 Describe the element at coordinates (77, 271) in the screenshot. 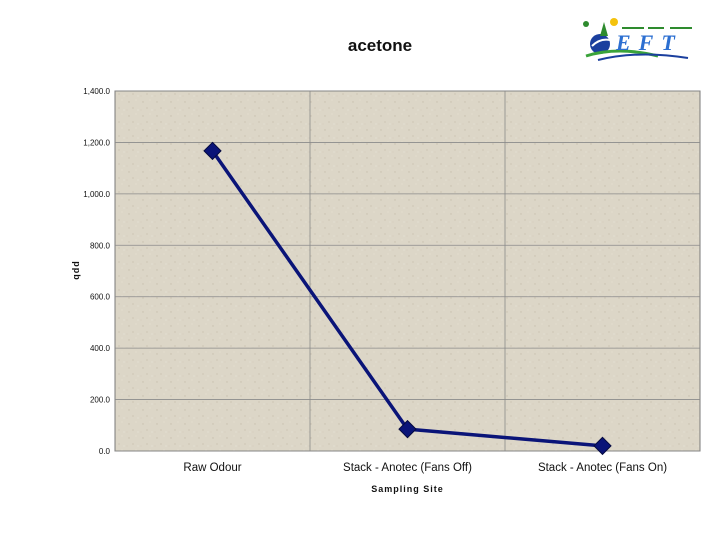

I see `y-axis-title: ppb` at that location.